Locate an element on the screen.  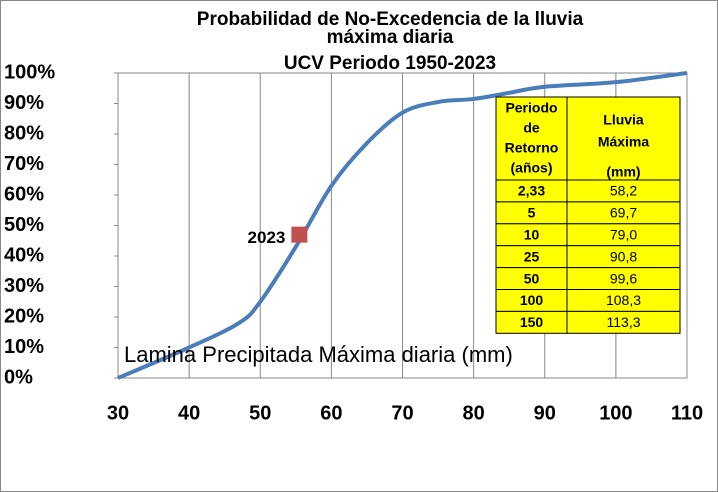
table-header-text: (años) is located at coordinates (532, 168).